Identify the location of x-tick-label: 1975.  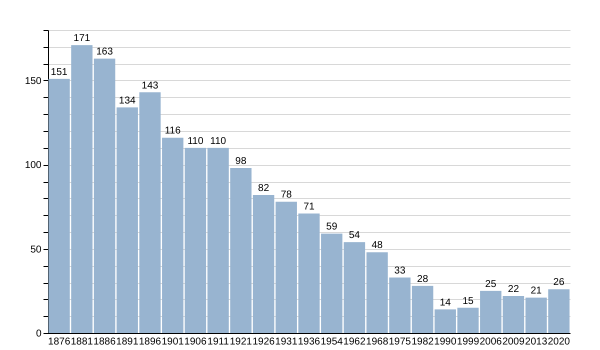
(400, 342).